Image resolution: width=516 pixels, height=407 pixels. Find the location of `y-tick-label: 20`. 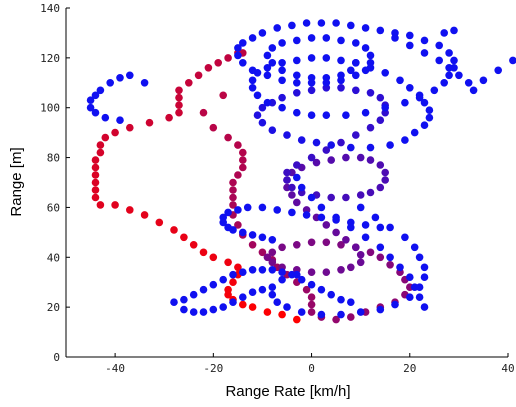

y-tick-label: 20 is located at coordinates (53, 307).